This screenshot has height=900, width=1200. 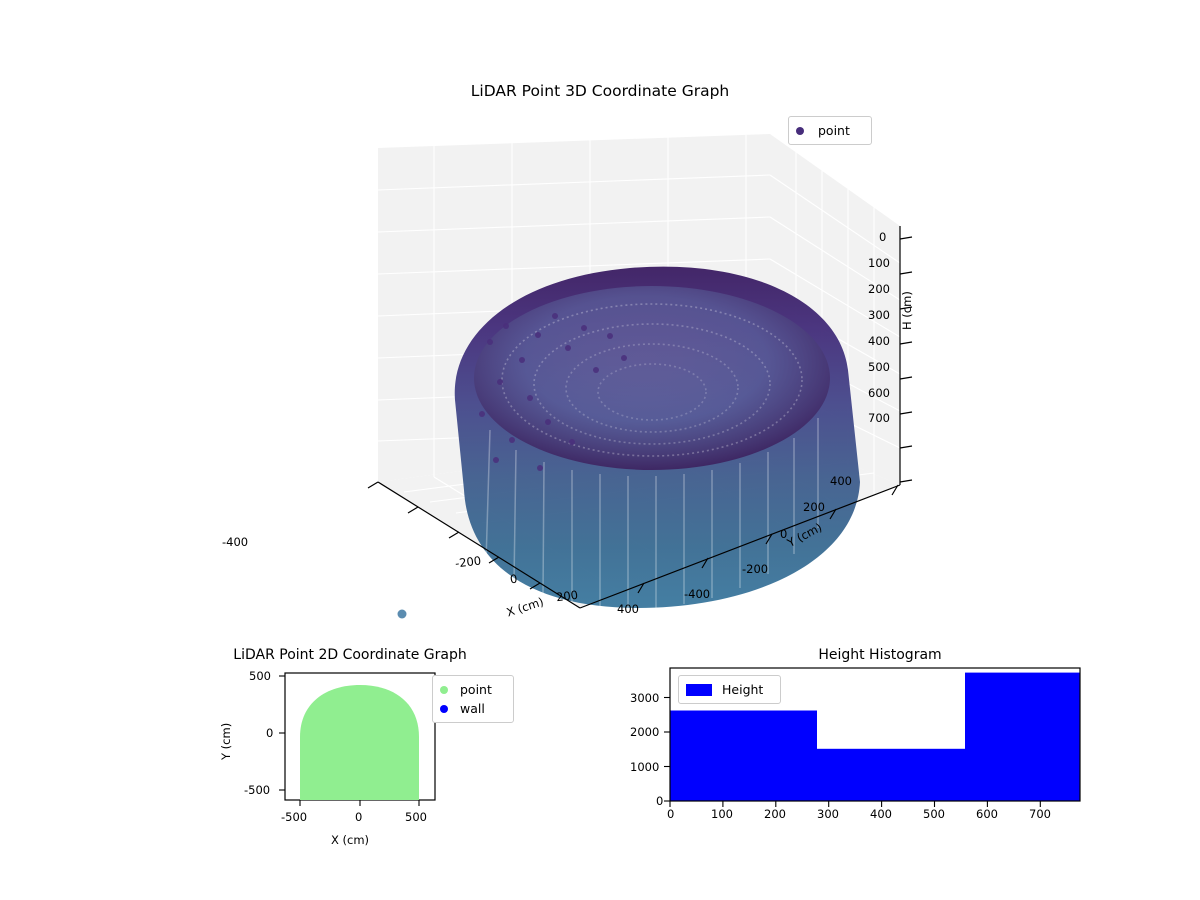 I want to click on z-tick-700: 700, so click(x=879, y=418).